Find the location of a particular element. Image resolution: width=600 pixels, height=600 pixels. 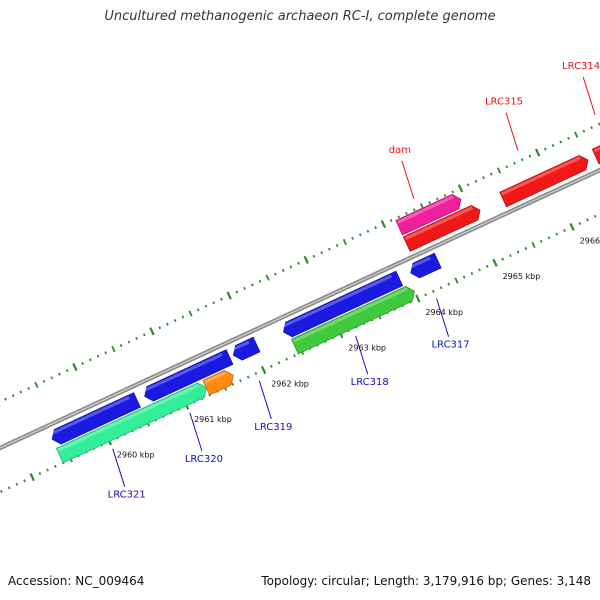

tick-label: 2966 kbp is located at coordinates (590, 240).